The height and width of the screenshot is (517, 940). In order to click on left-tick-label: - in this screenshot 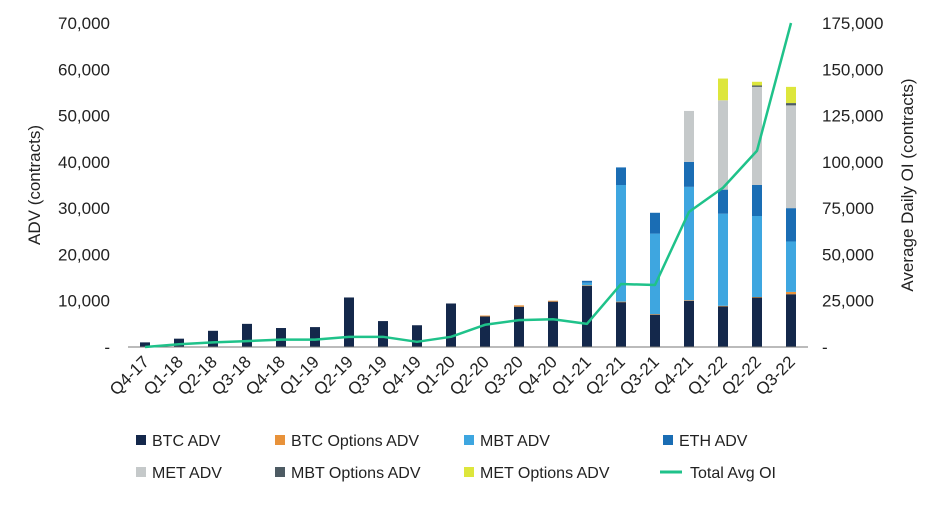, I will do `click(107, 347)`.